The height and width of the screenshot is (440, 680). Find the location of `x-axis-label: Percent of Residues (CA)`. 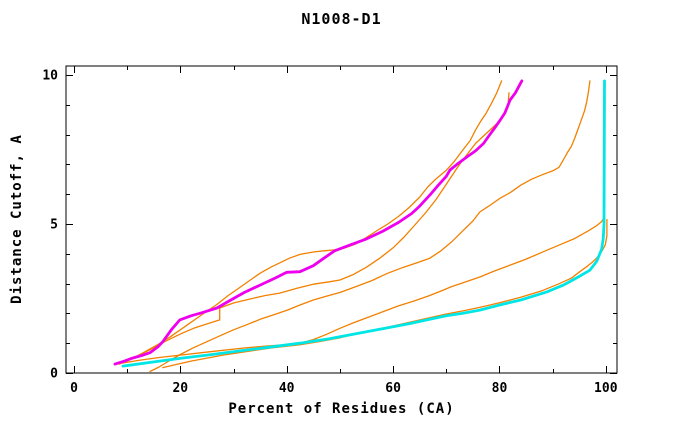

x-axis-label: Percent of Residues (CA) is located at coordinates (341, 409).